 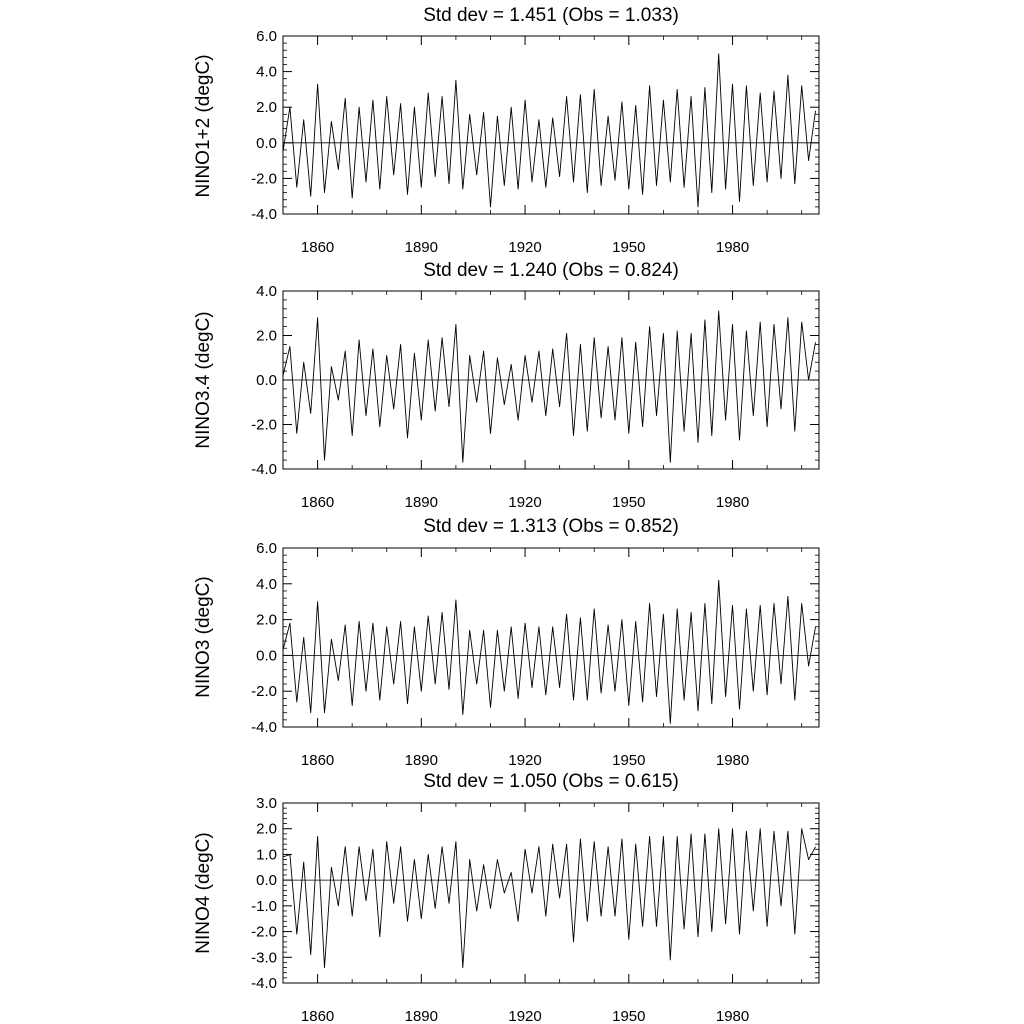 I want to click on y-axis-label: NINO1+2 (degC), so click(x=203, y=125).